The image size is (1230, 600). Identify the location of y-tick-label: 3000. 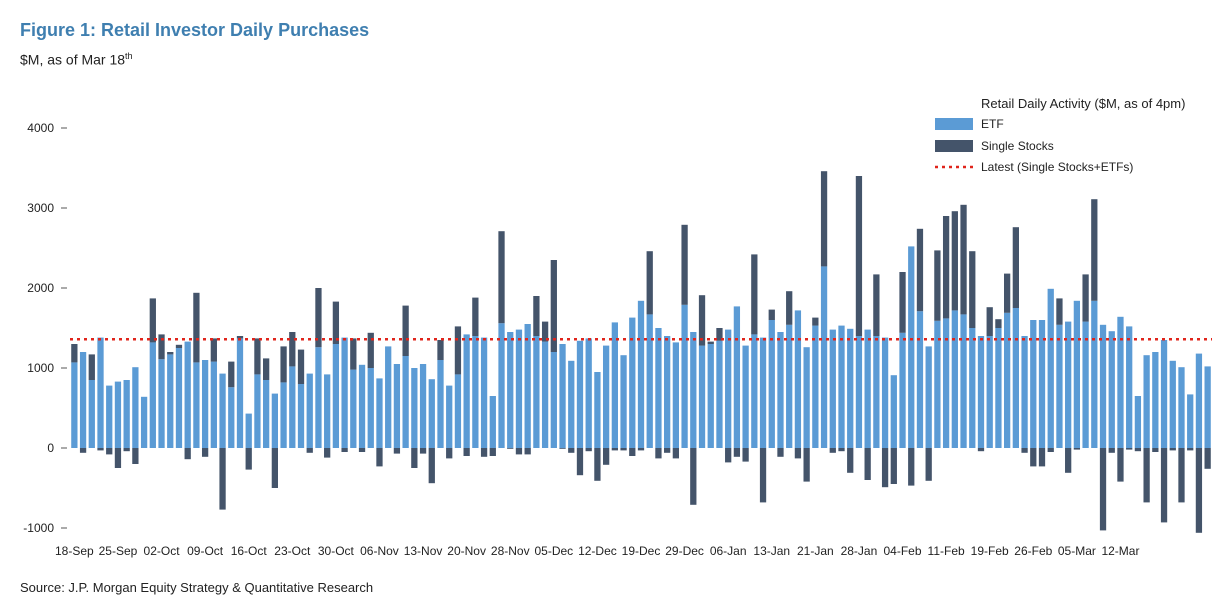
(40, 208).